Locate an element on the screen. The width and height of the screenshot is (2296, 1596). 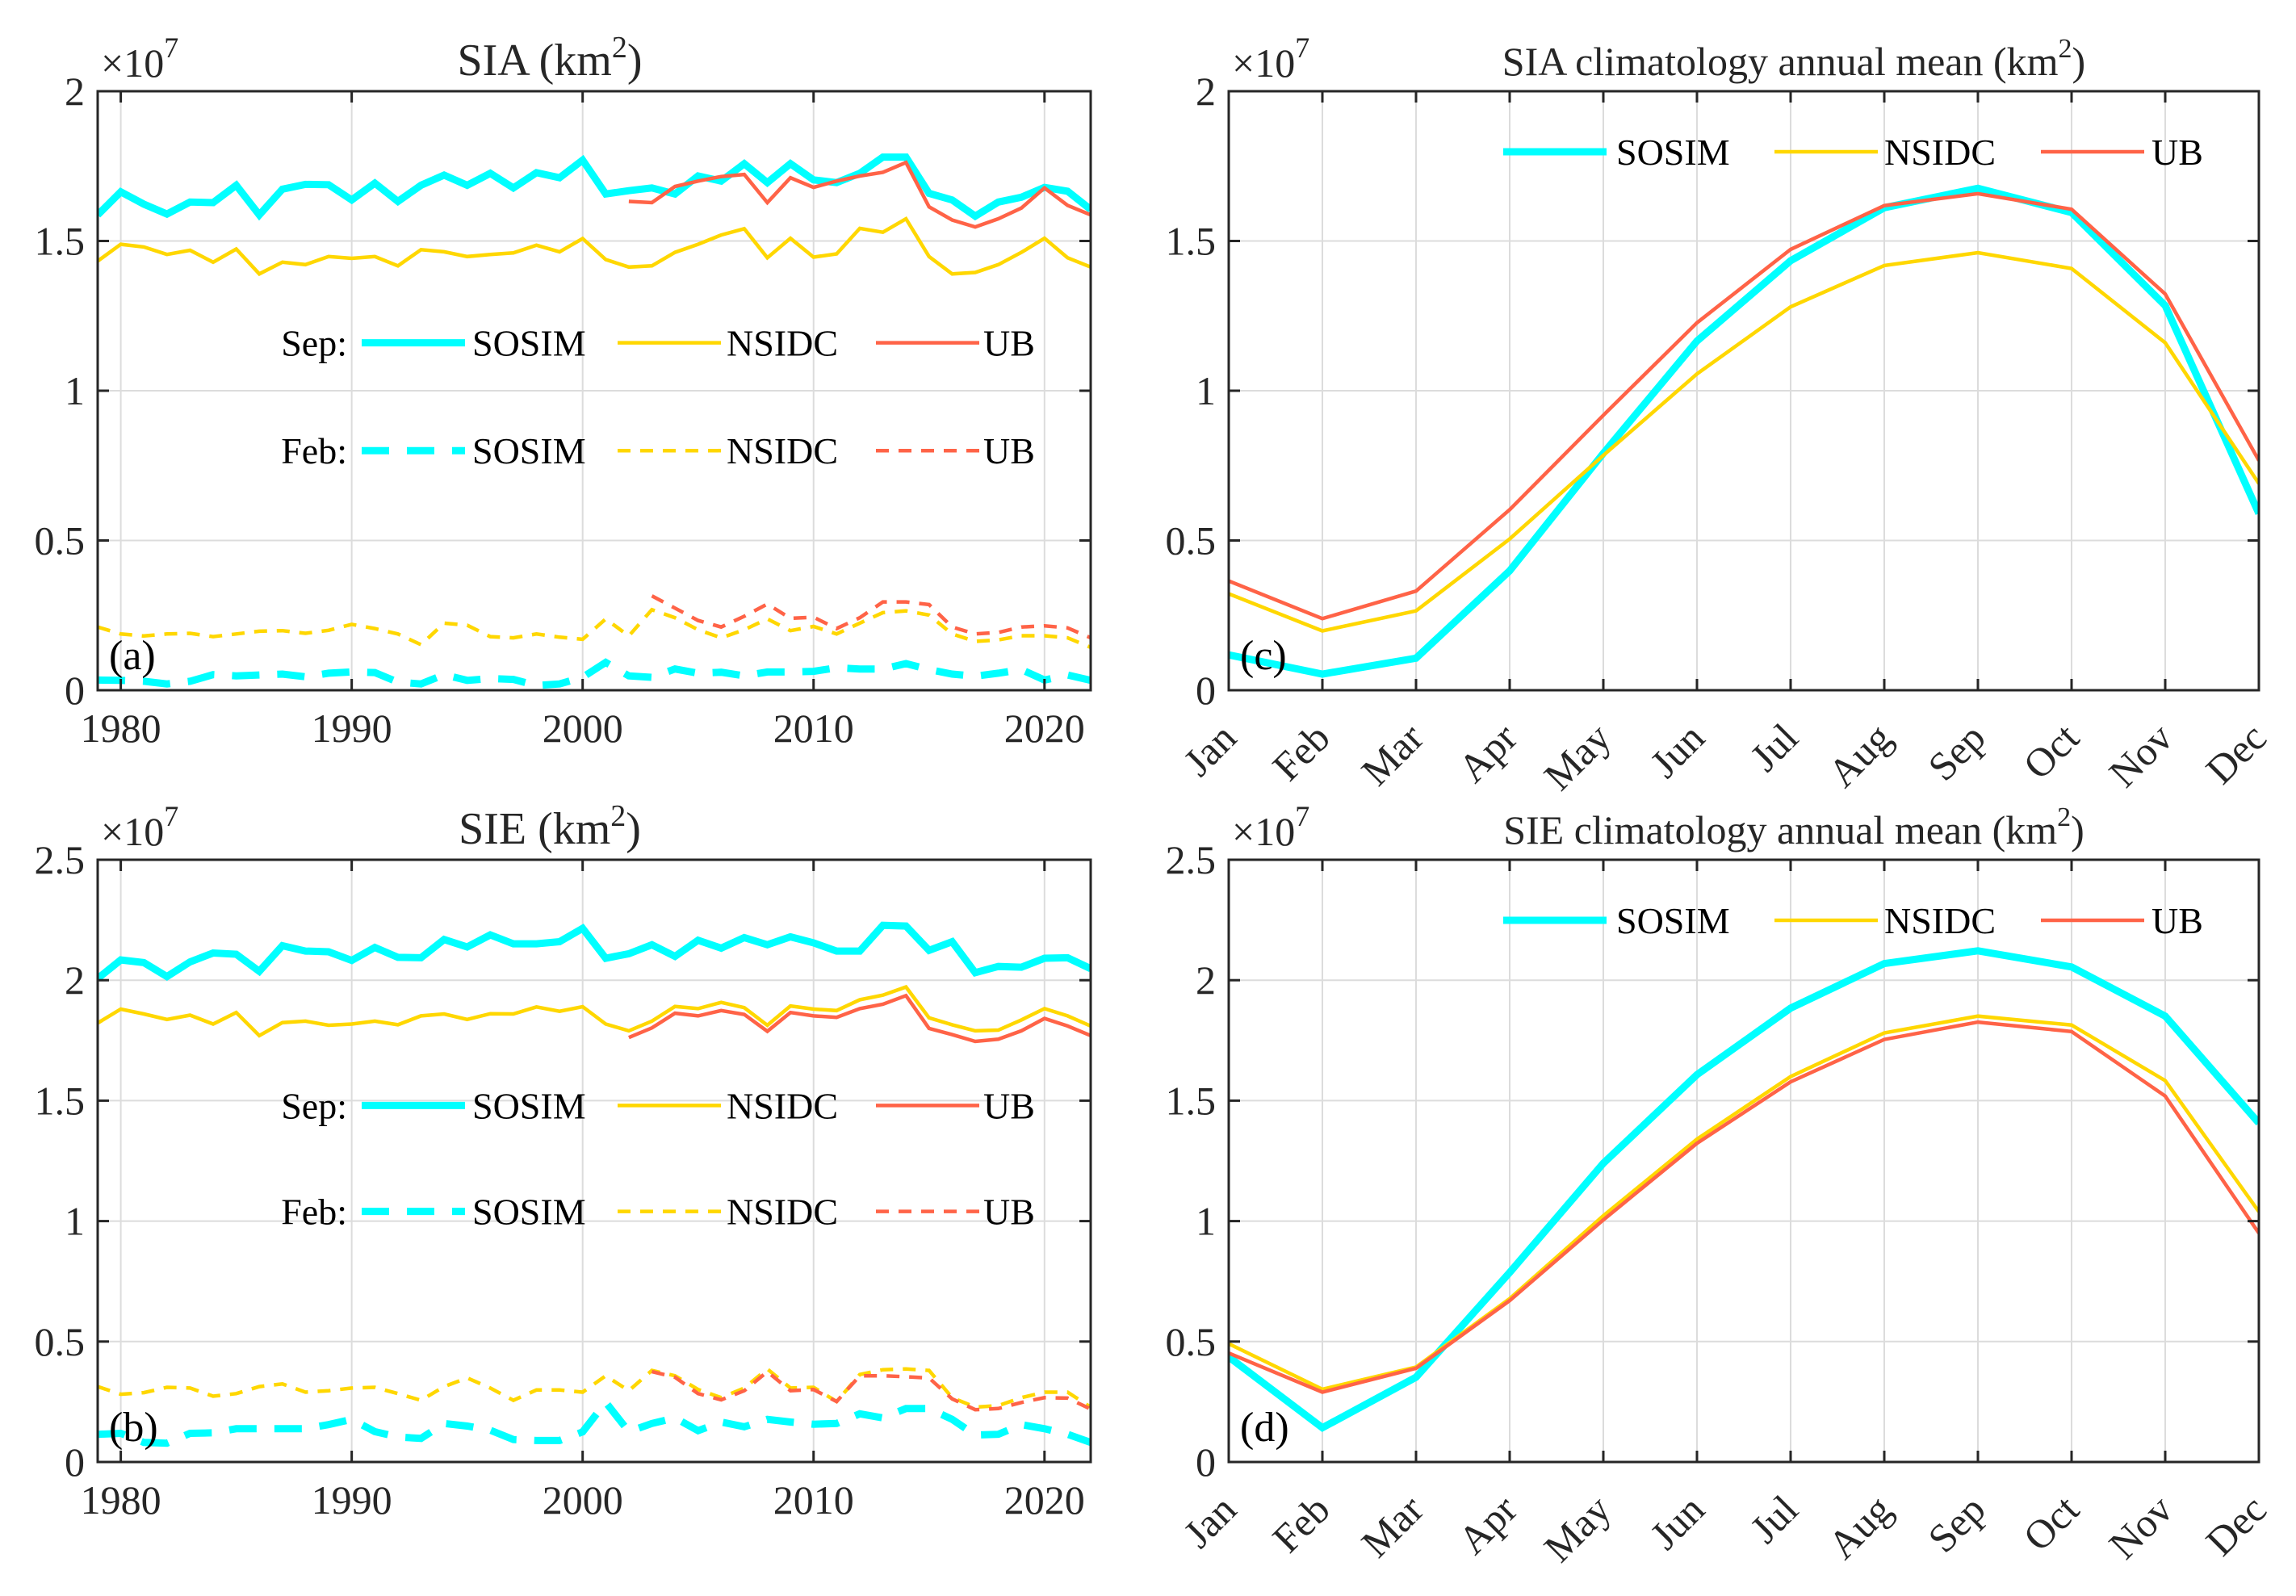
x-tick-label: 2000 is located at coordinates (583, 728).